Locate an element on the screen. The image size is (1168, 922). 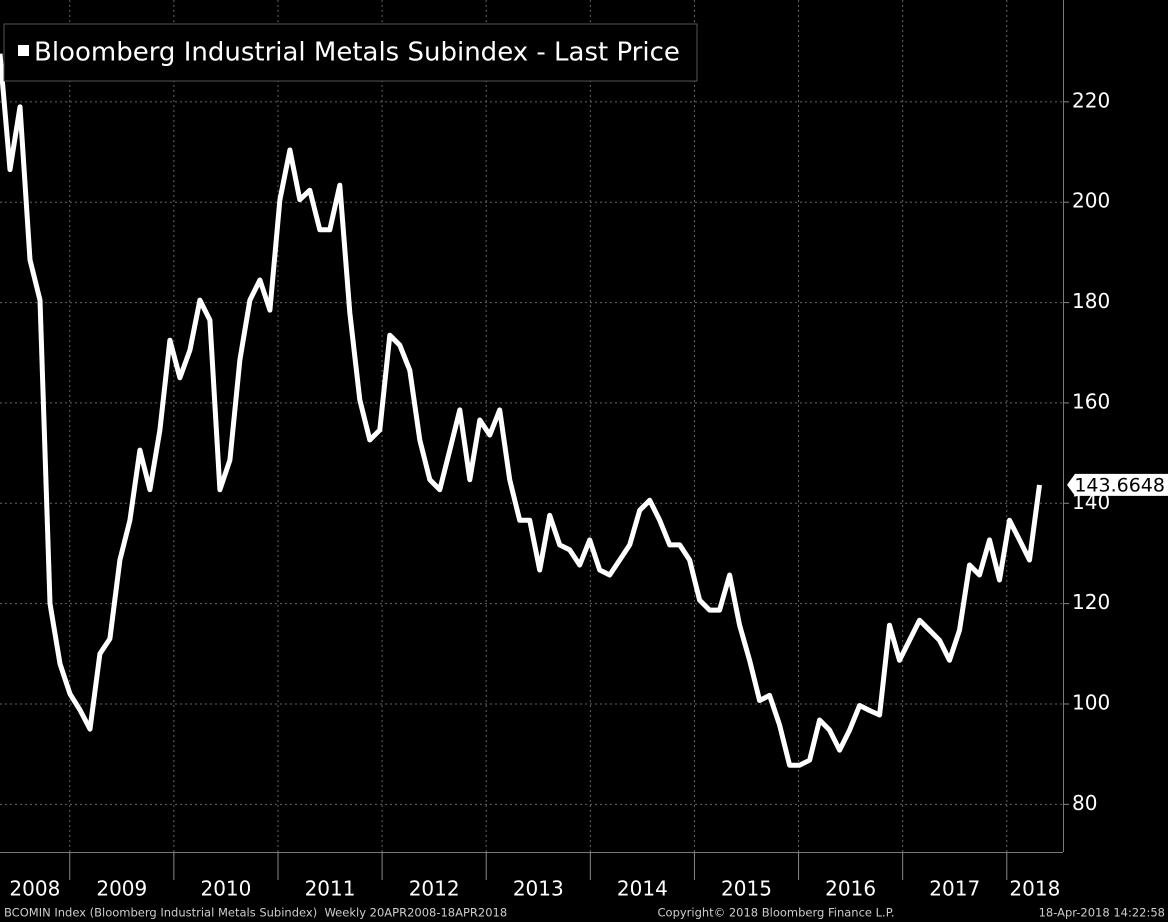
y-tick-label: 160 is located at coordinates (1091, 401).